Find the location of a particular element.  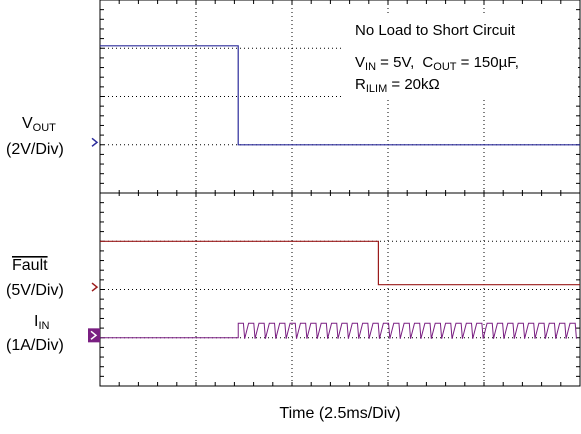

fault-label: Fault is located at coordinates (30, 265).